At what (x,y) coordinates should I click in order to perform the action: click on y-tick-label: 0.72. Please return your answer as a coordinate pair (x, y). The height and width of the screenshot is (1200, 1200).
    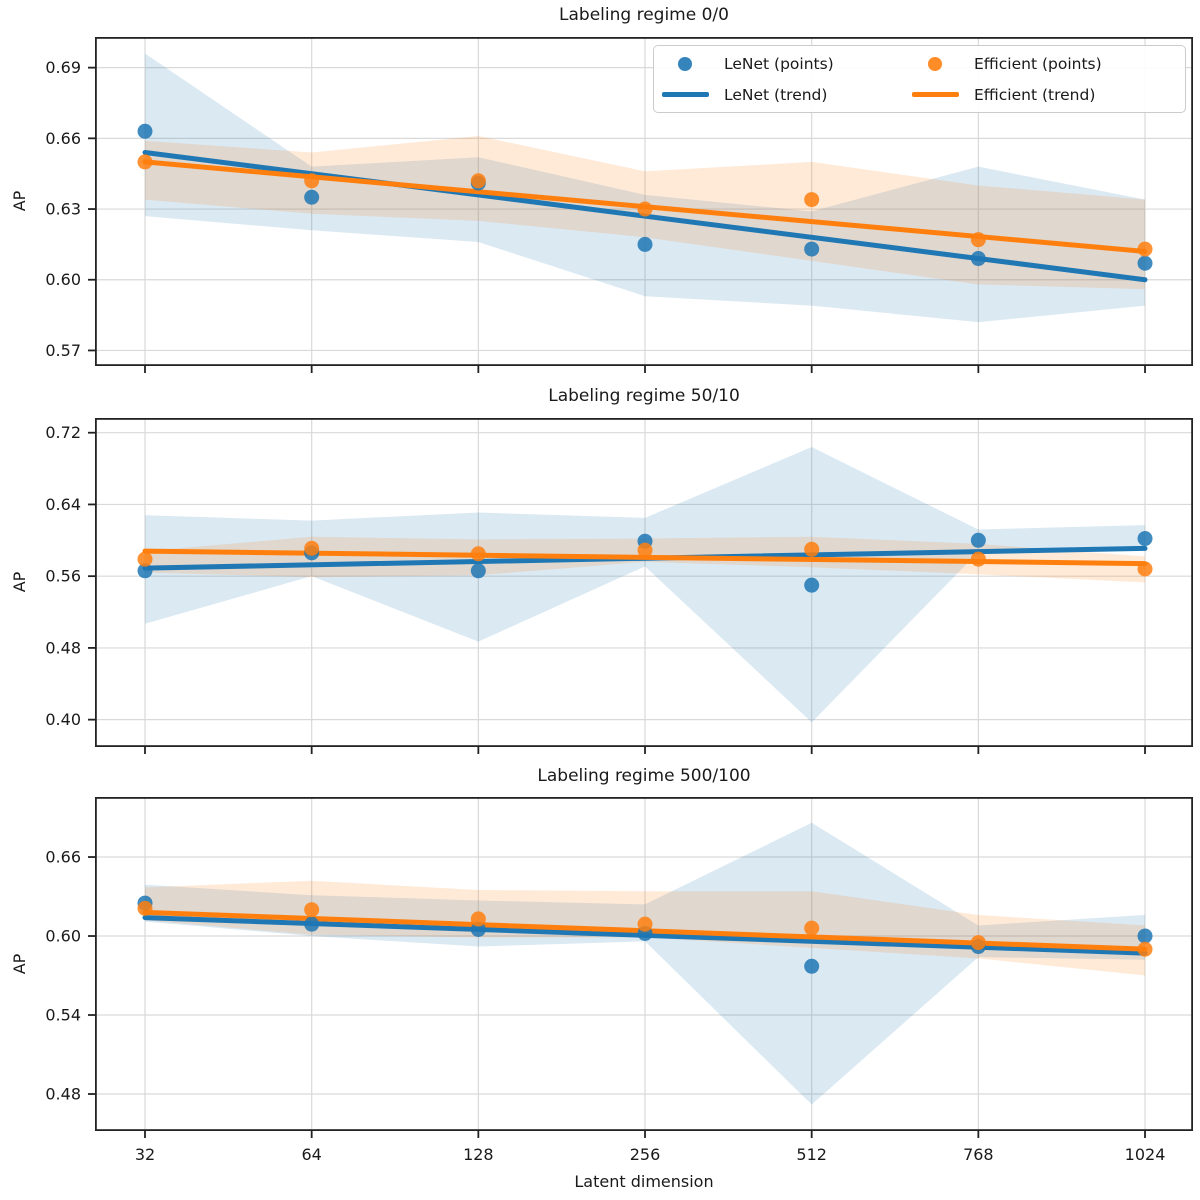
    Looking at the image, I should click on (63, 432).